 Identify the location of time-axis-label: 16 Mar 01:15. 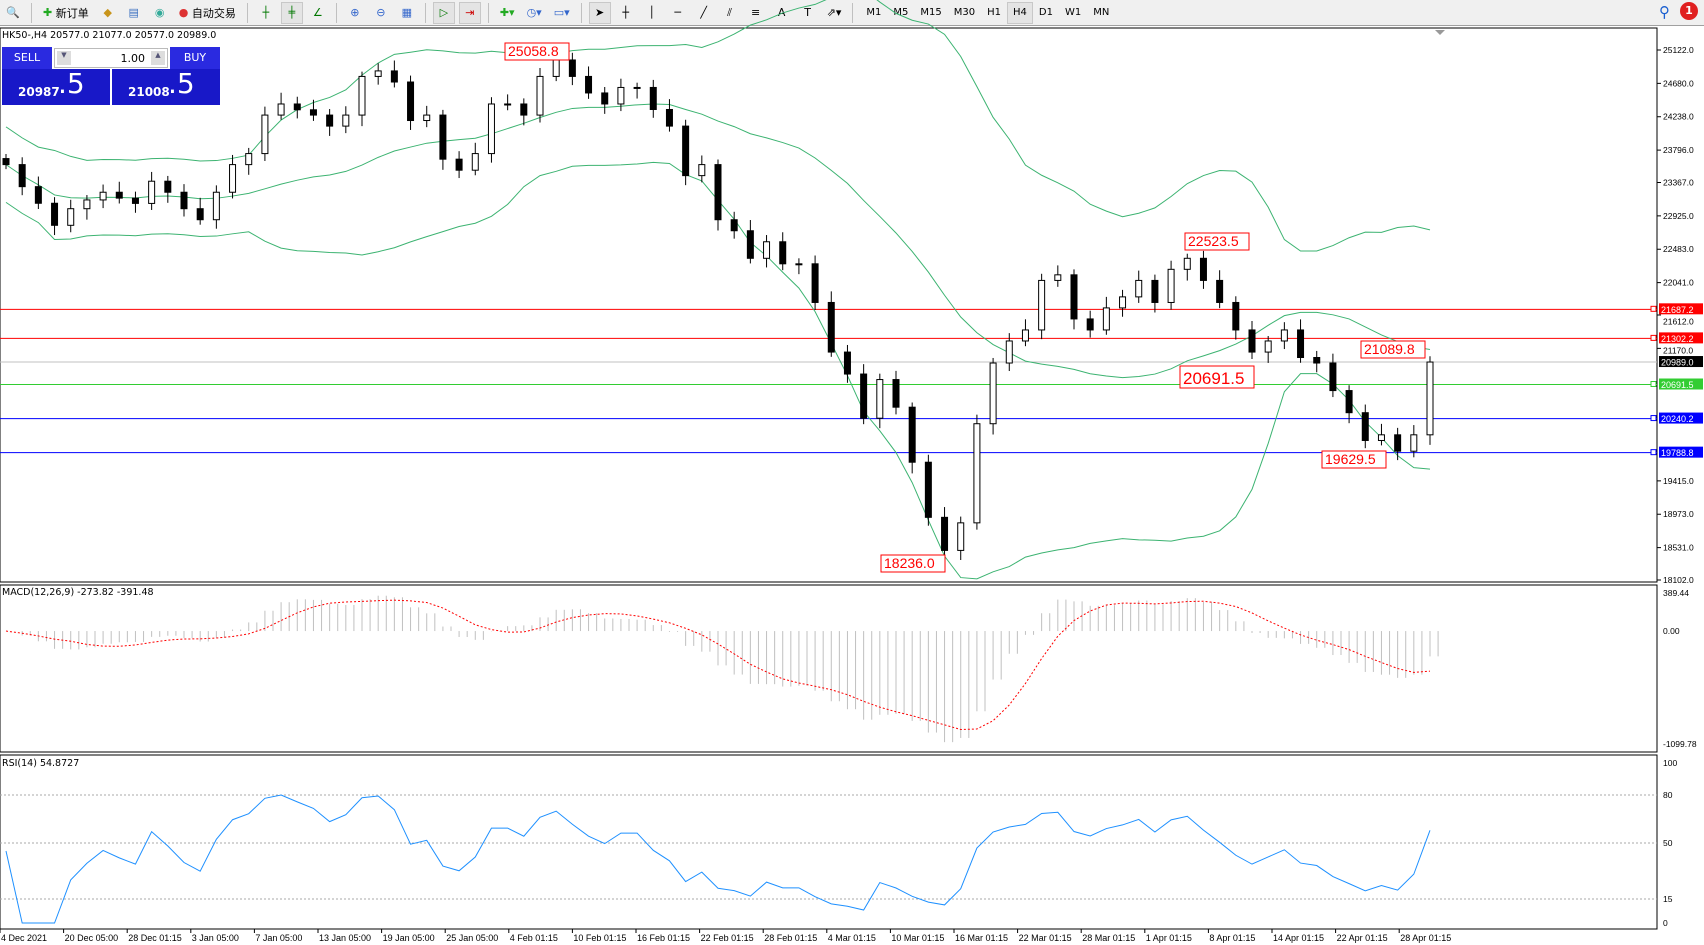
(981, 938).